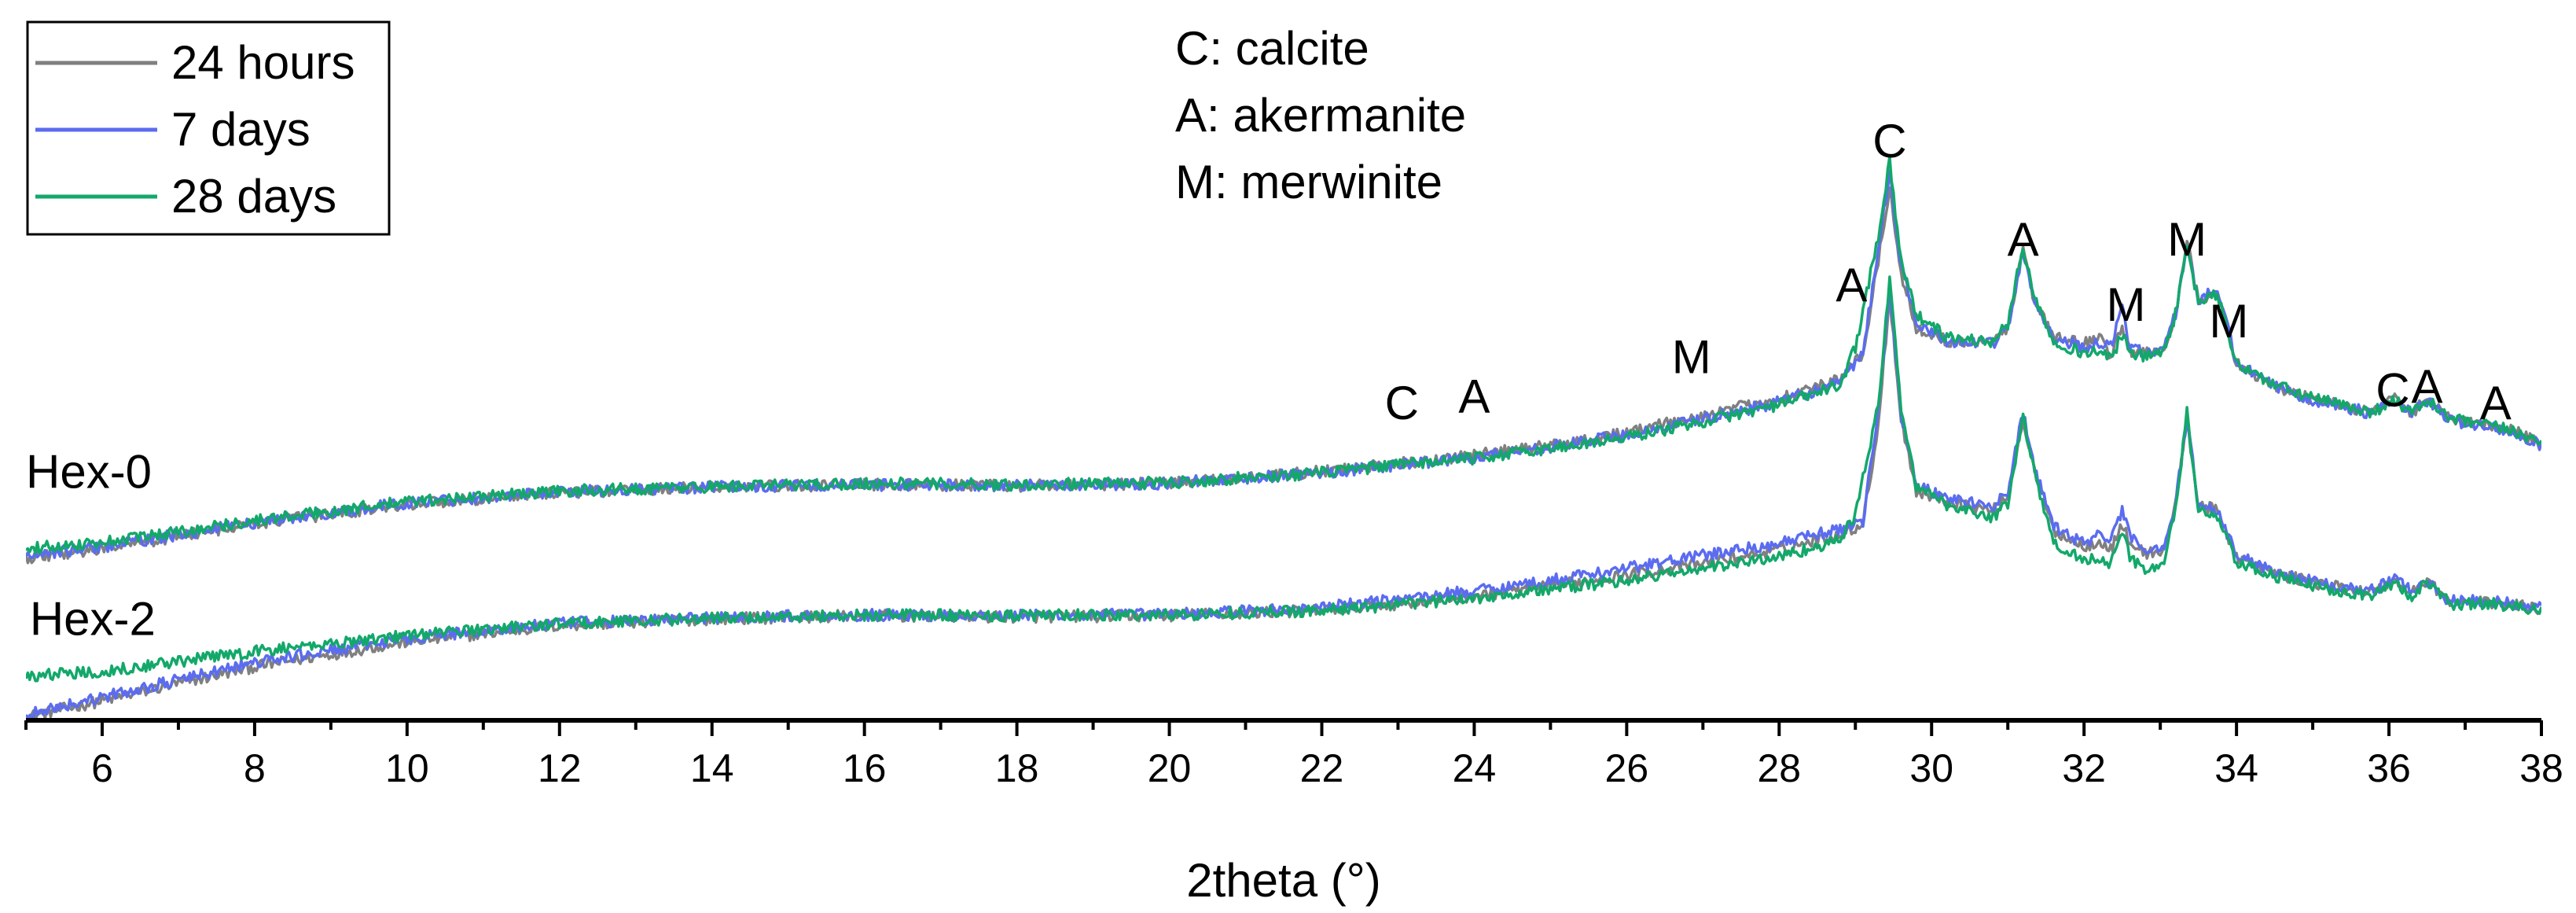  I want to click on peak-label-2: M, so click(1691, 357).